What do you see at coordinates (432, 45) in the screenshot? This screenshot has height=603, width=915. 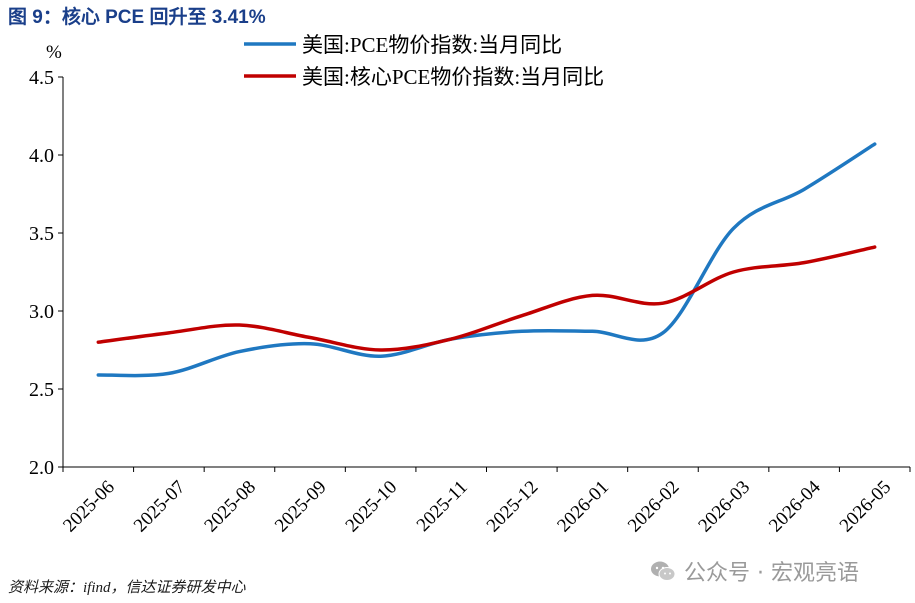 I see `legend-label-1: 美国:PCE物价指数:当月同比` at bounding box center [432, 45].